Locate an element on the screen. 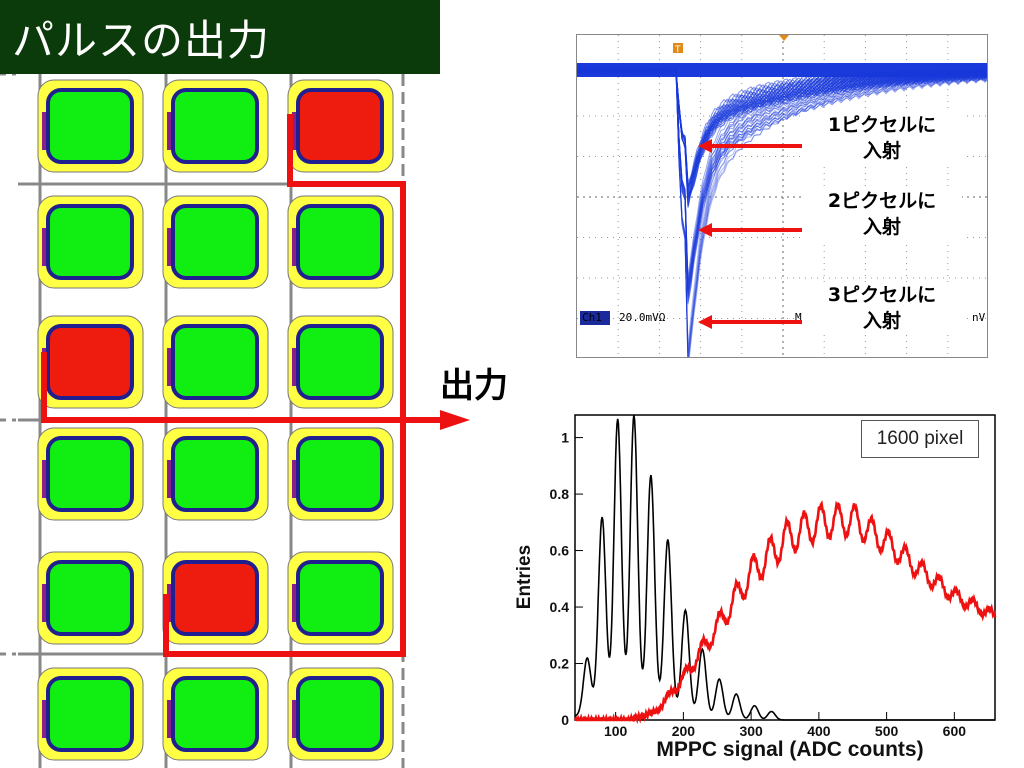  scope-trigger-marker is located at coordinates (678, 48).